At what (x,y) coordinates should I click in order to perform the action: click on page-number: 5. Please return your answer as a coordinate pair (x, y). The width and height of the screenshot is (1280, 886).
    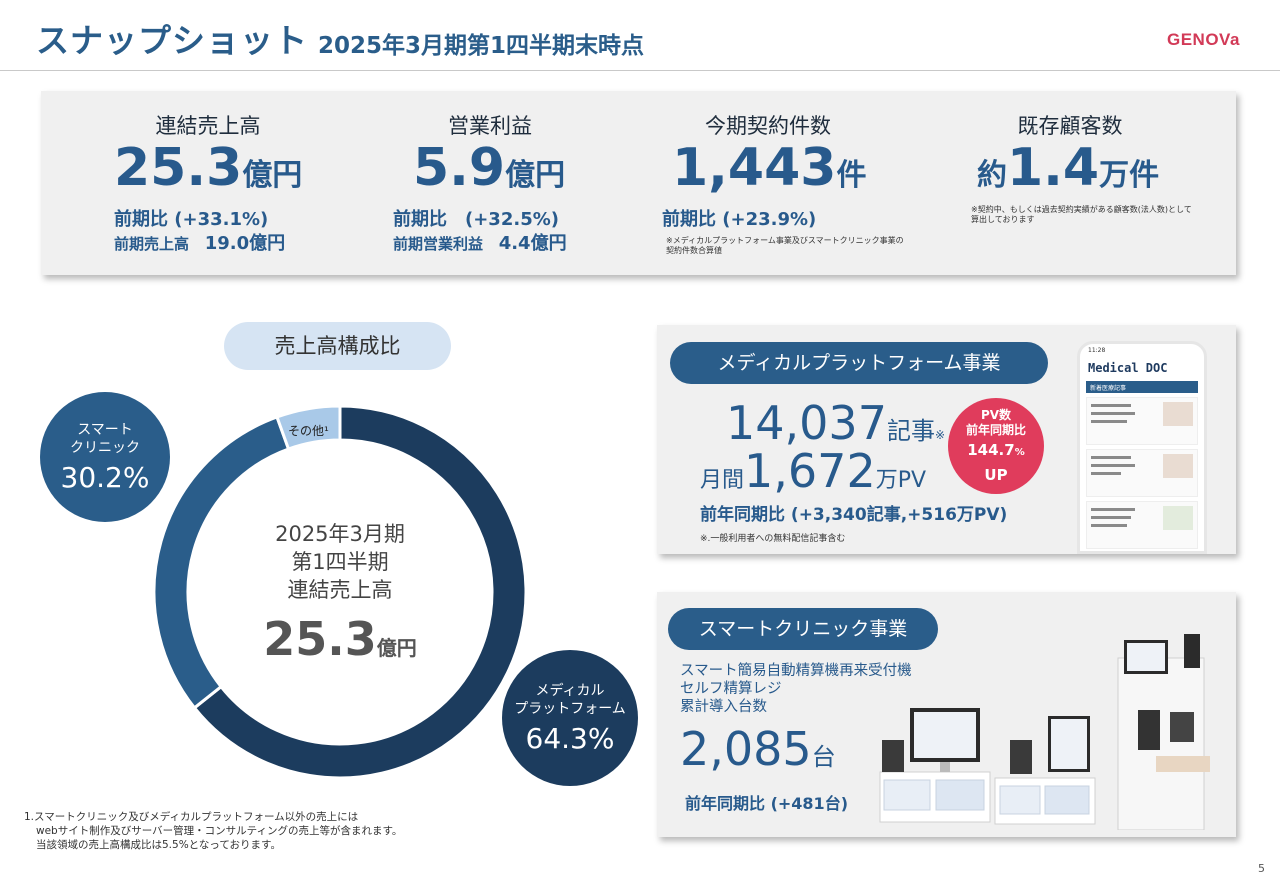
    Looking at the image, I should click on (1261, 868).